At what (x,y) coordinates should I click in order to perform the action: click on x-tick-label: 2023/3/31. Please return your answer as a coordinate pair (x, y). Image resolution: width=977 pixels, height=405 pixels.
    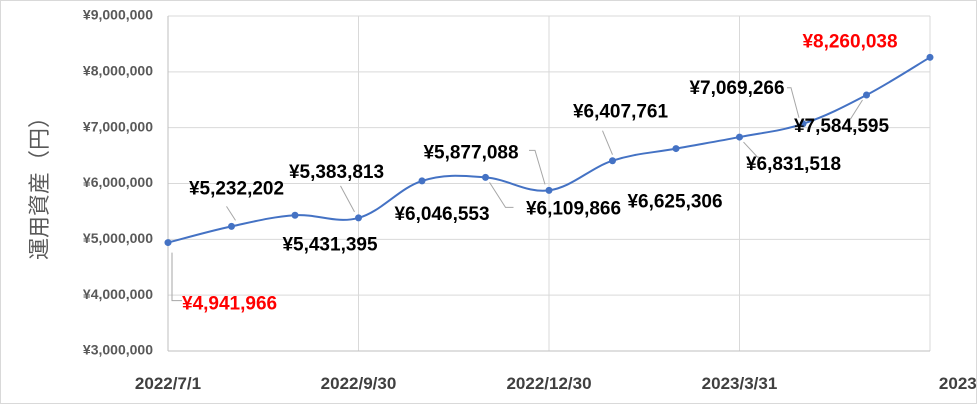
    Looking at the image, I should click on (740, 383).